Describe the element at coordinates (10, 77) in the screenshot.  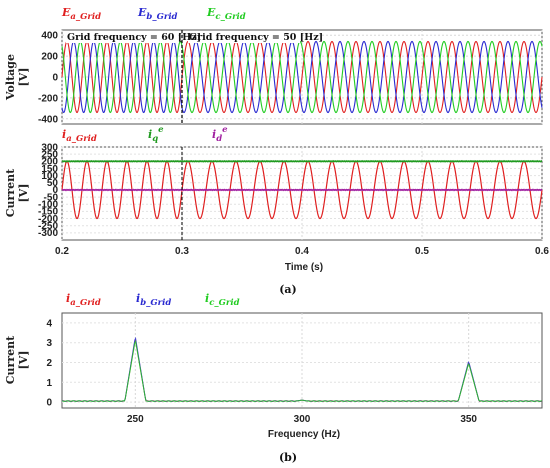
I see `voltage-ylabel: Voltage` at that location.